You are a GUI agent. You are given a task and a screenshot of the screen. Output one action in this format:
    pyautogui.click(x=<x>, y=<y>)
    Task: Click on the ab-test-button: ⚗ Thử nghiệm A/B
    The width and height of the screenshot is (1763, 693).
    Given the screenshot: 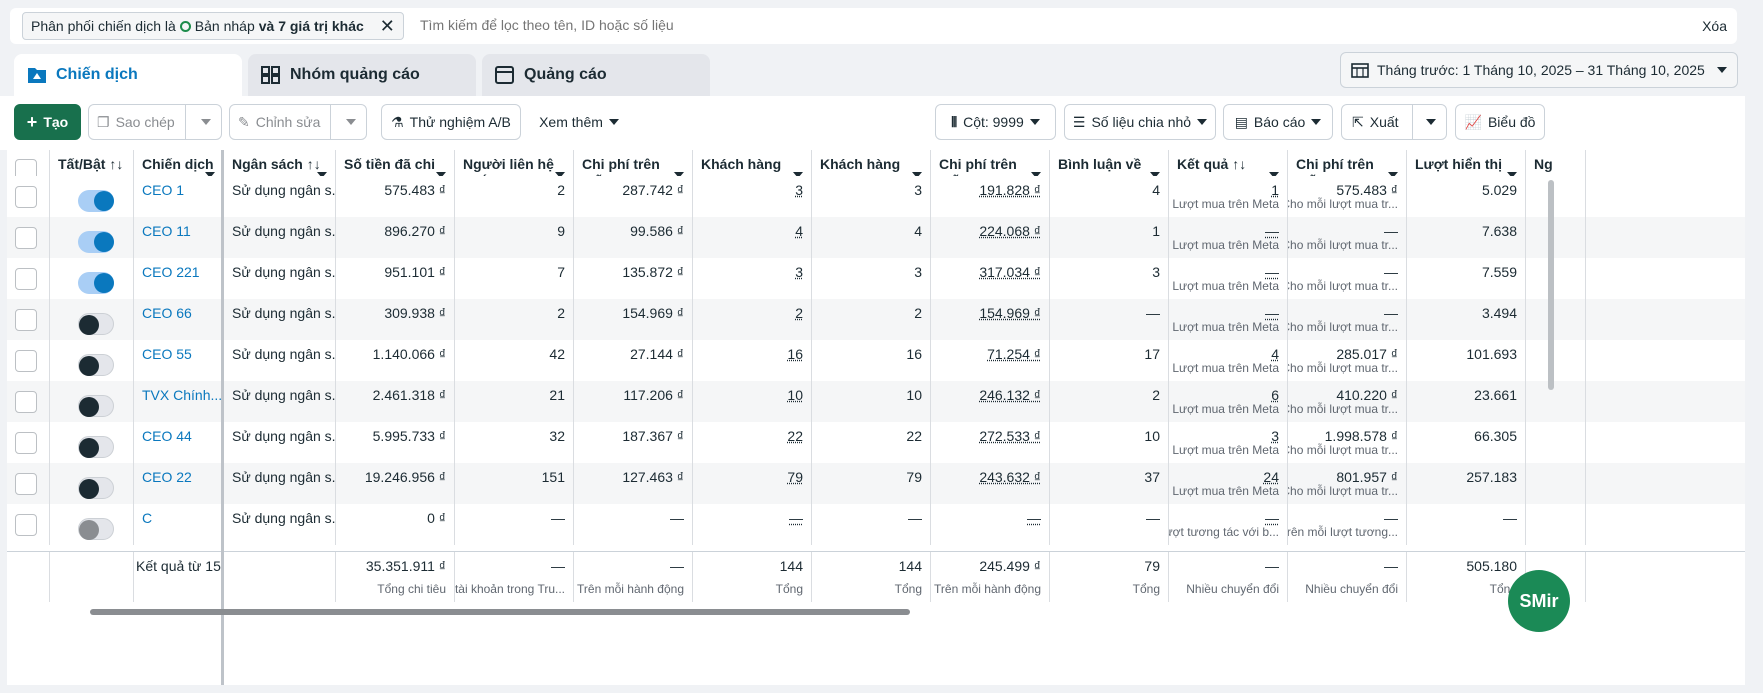 What is the action you would take?
    pyautogui.click(x=451, y=122)
    